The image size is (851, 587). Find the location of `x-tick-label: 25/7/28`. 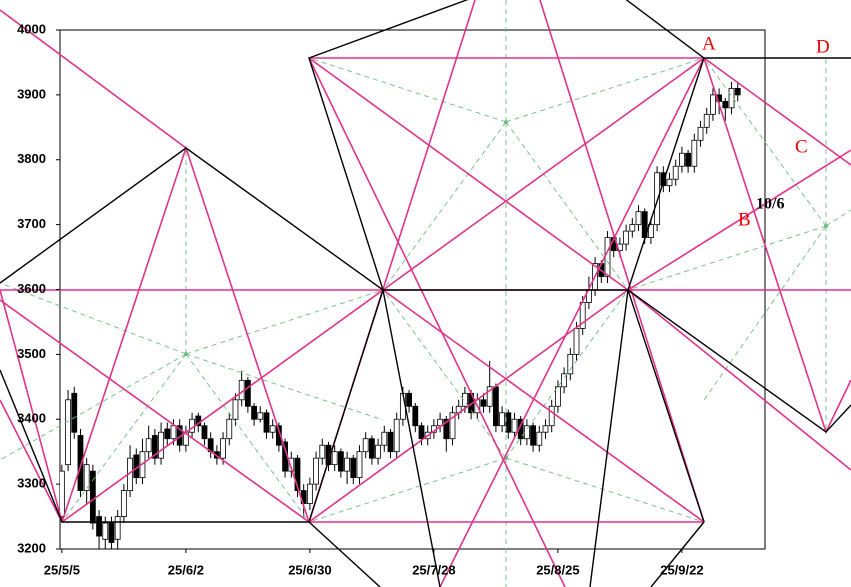

x-tick-label: 25/7/28 is located at coordinates (433, 569).